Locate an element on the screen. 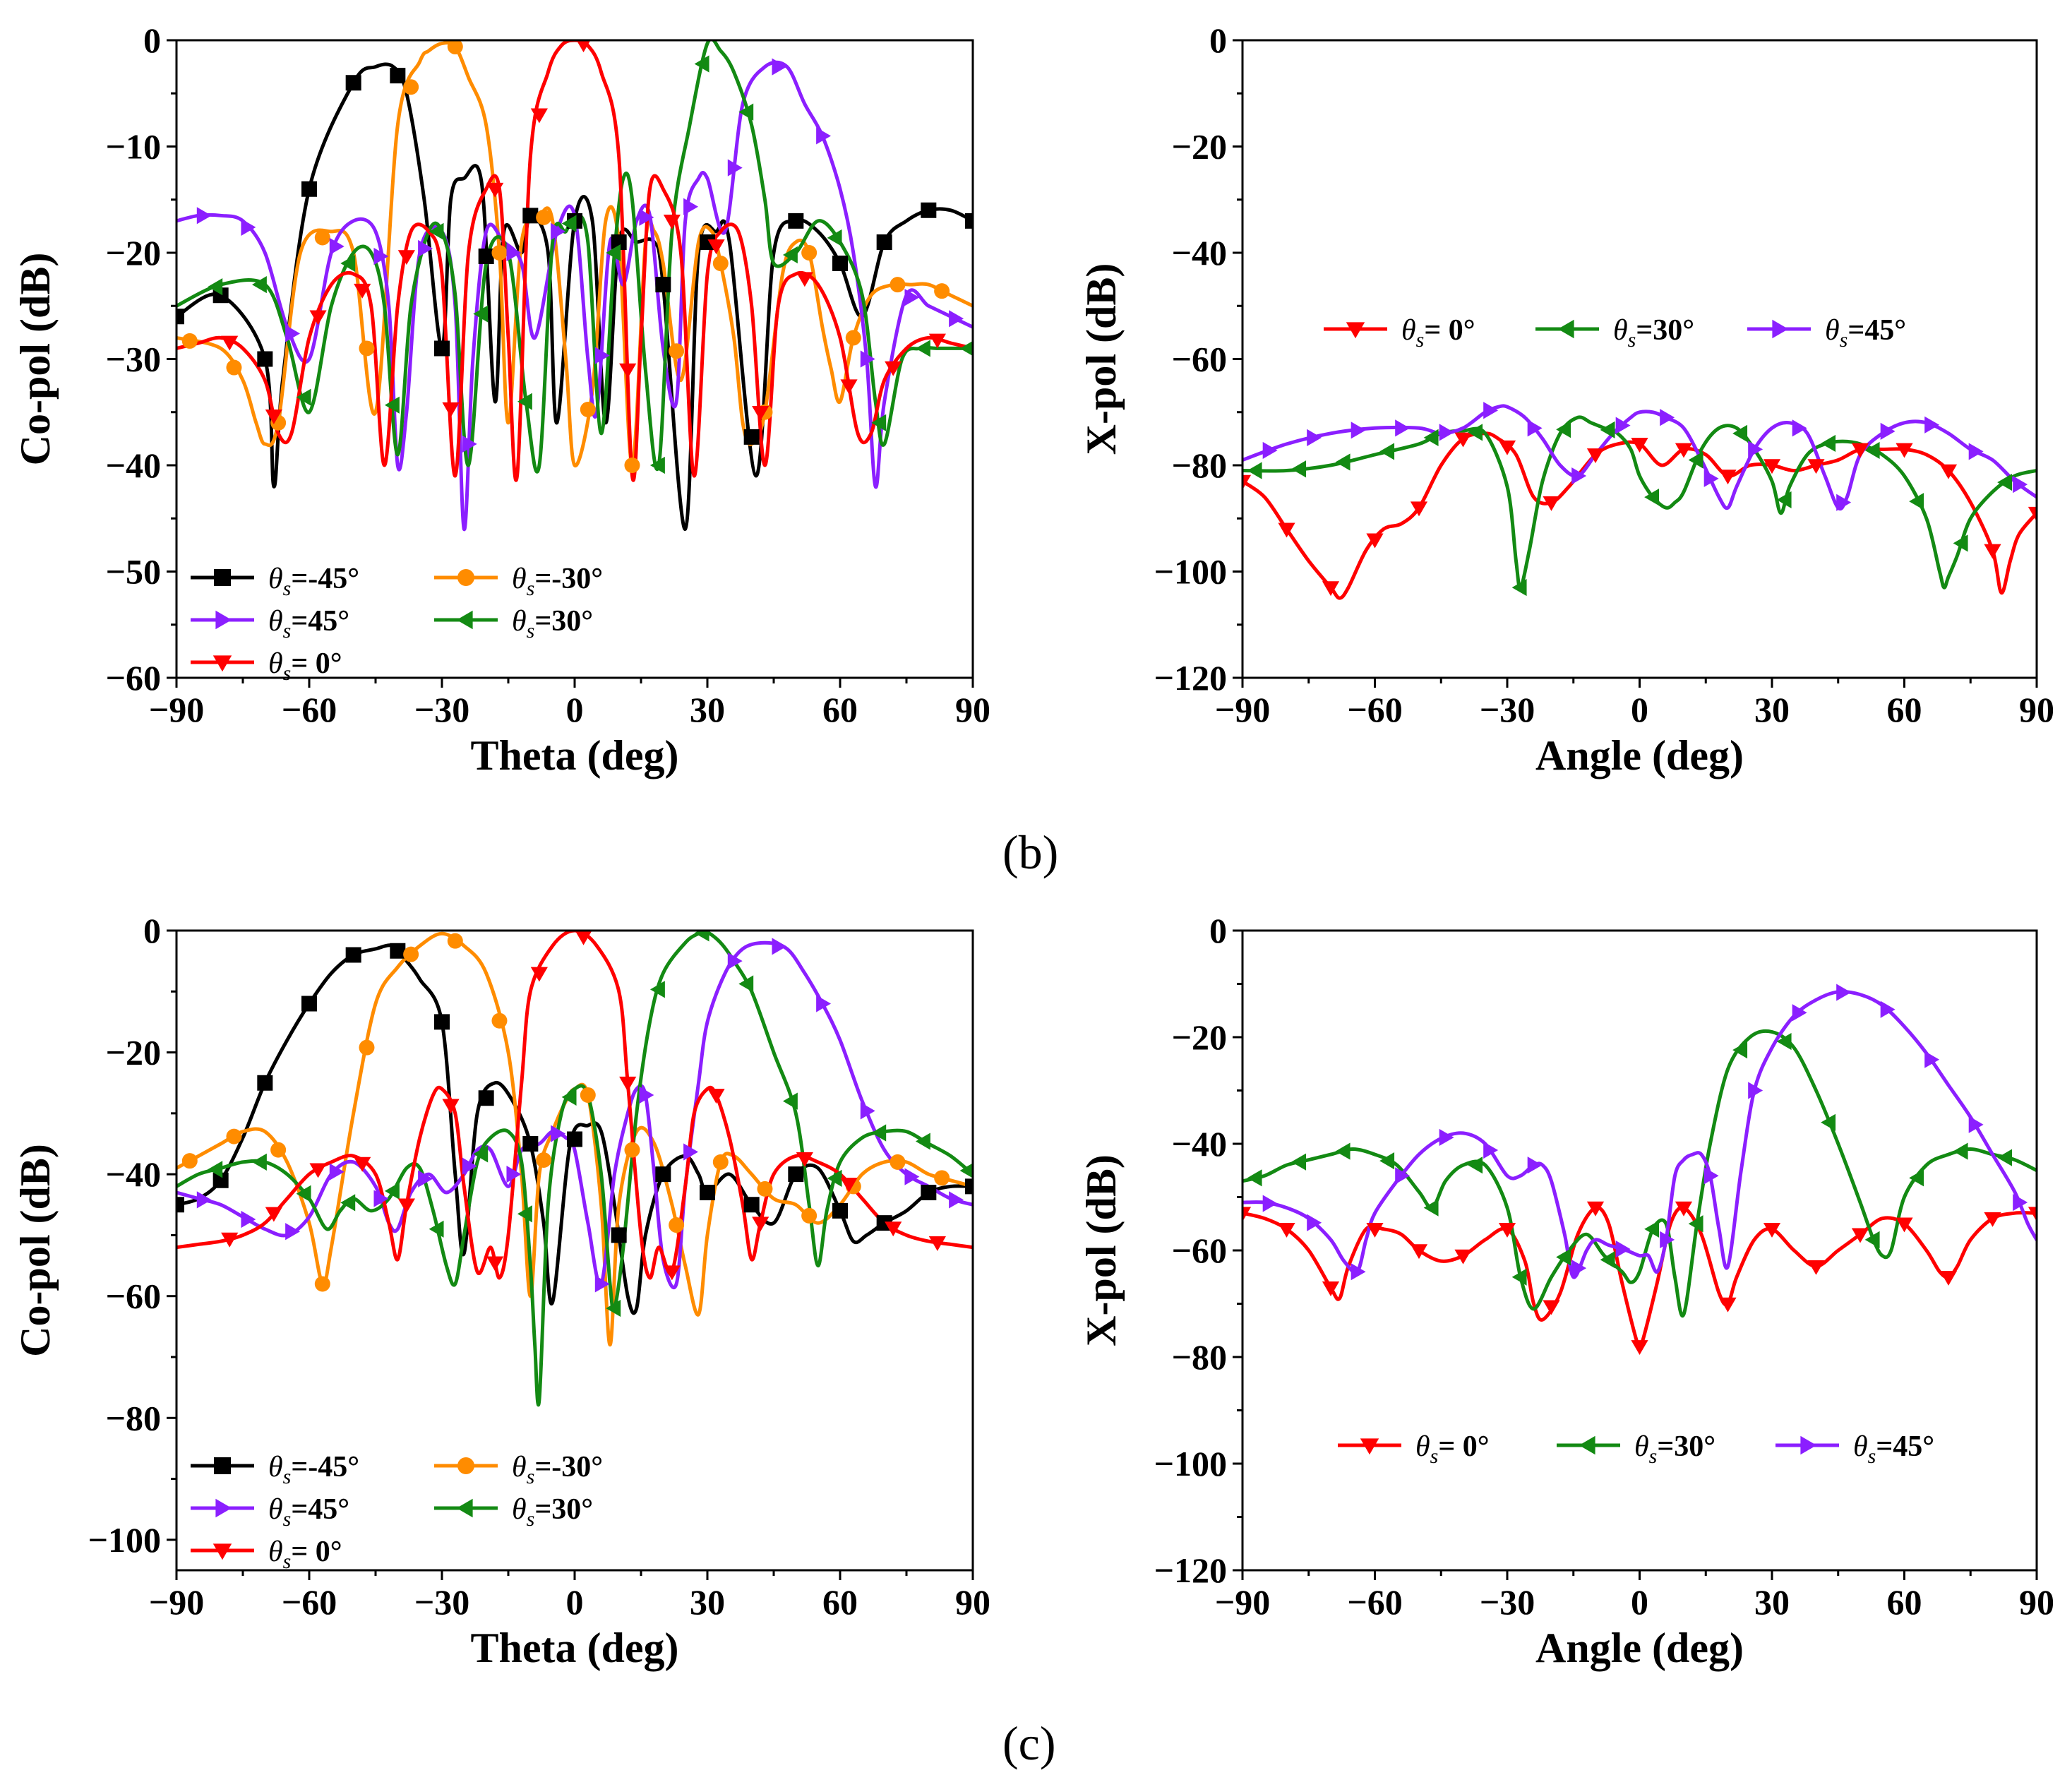 The height and width of the screenshot is (1787, 2072). y-tick-label: −60 is located at coordinates (1200, 359).